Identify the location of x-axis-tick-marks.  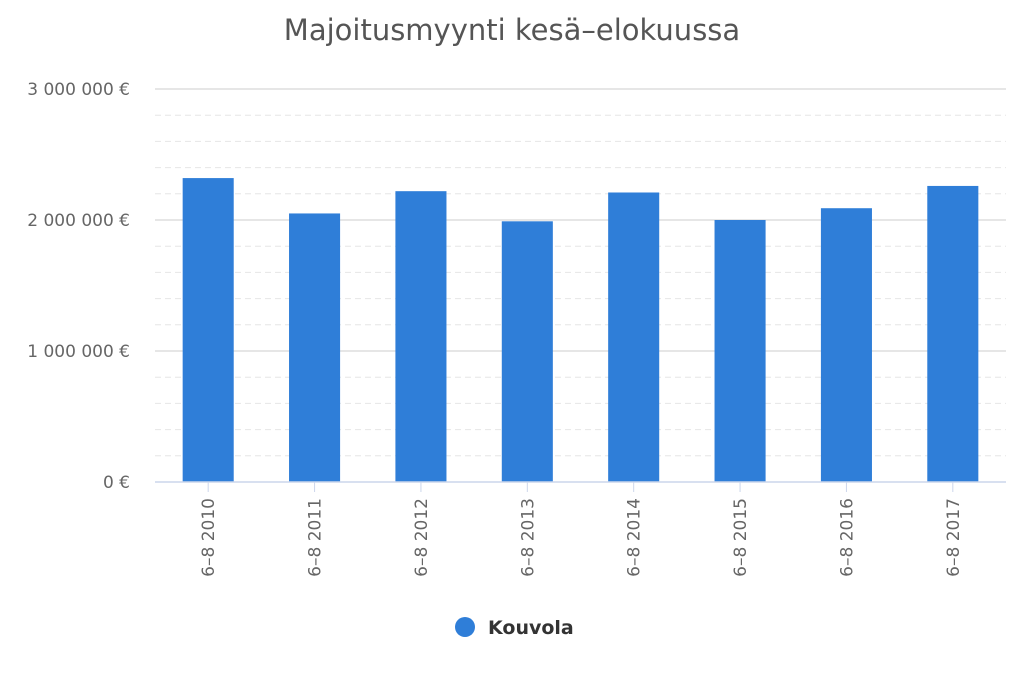
(580, 487).